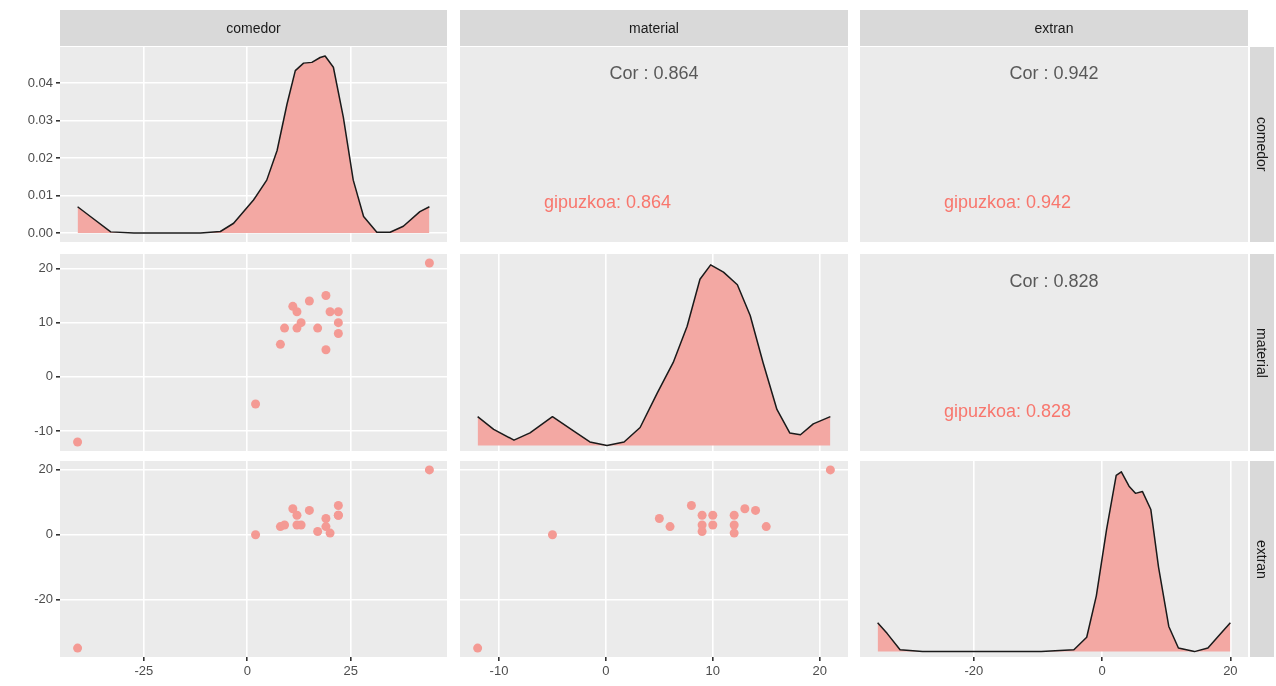 Image resolution: width=1276 pixels, height=686 pixels. Describe the element at coordinates (40, 82) in the screenshot. I see `y-tick-label: 0.04` at that location.